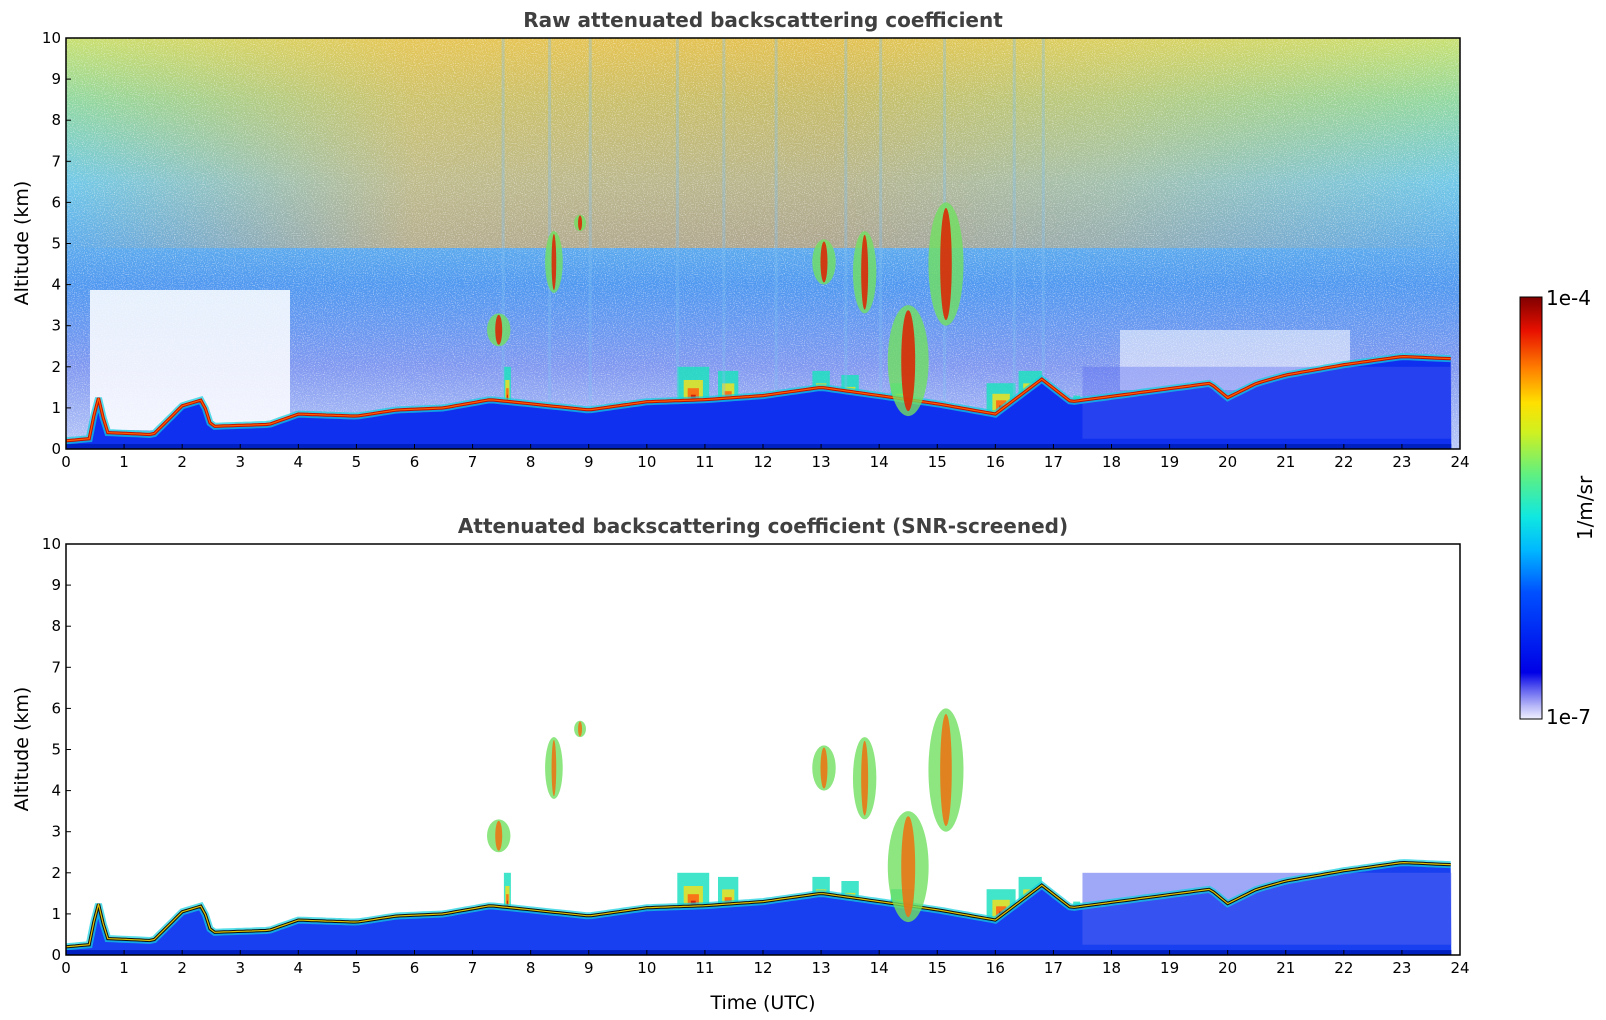 The width and height of the screenshot is (1606, 1020). I want to click on raw-y-axis: 0 1 2 3 4 5 6 7 8 9 10, so click(56, 243).